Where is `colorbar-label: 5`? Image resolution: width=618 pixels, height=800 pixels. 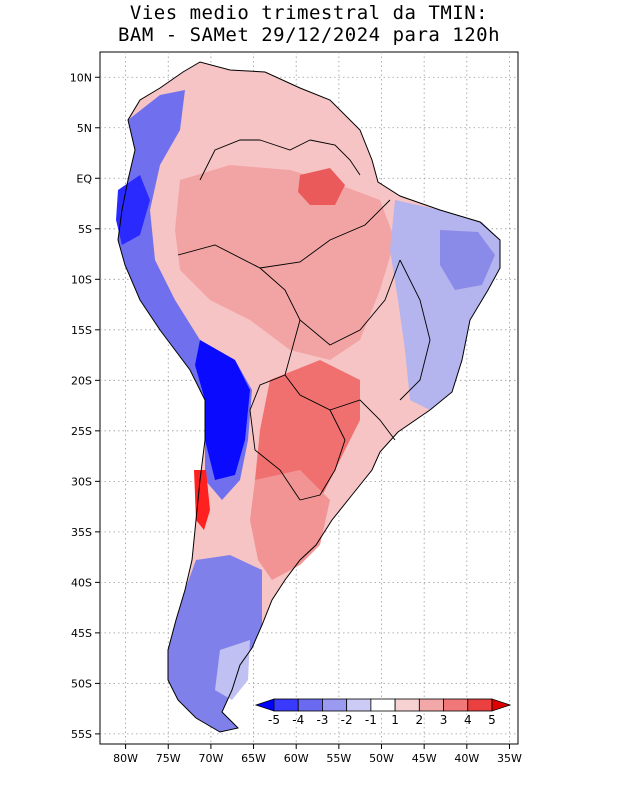
colorbar-label: 5 is located at coordinates (492, 720).